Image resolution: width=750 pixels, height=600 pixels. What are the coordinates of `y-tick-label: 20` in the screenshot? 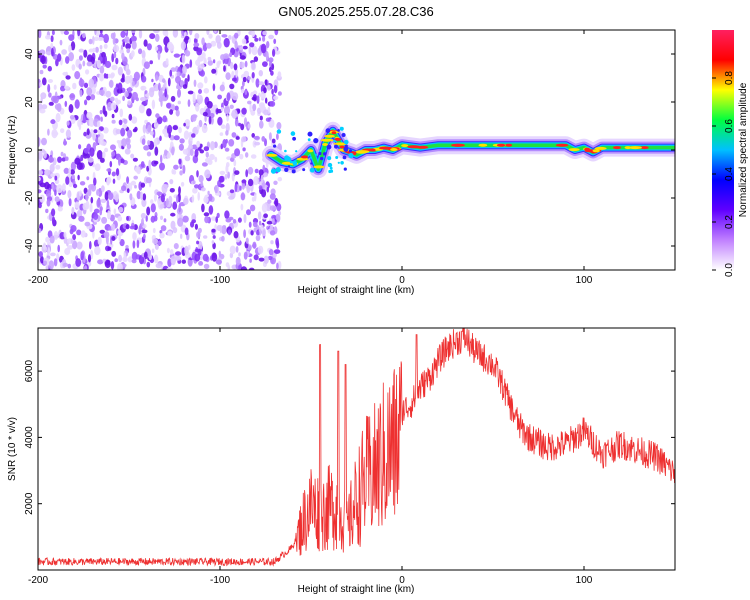 It's located at (29, 102).